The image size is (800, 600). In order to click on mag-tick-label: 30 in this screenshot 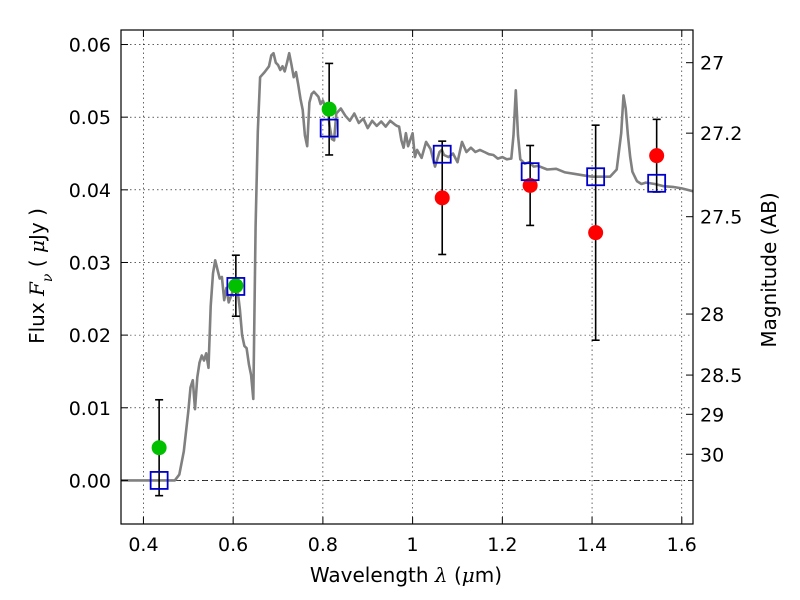, I will do `click(712, 455)`.